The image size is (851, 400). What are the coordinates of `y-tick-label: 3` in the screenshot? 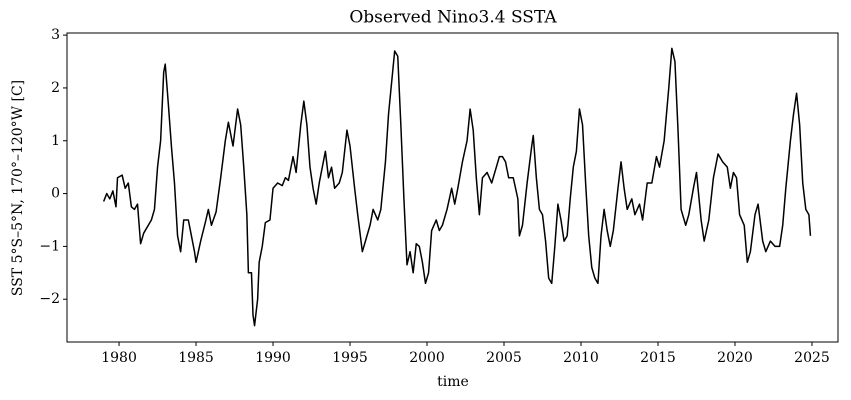 It's located at (55, 35).